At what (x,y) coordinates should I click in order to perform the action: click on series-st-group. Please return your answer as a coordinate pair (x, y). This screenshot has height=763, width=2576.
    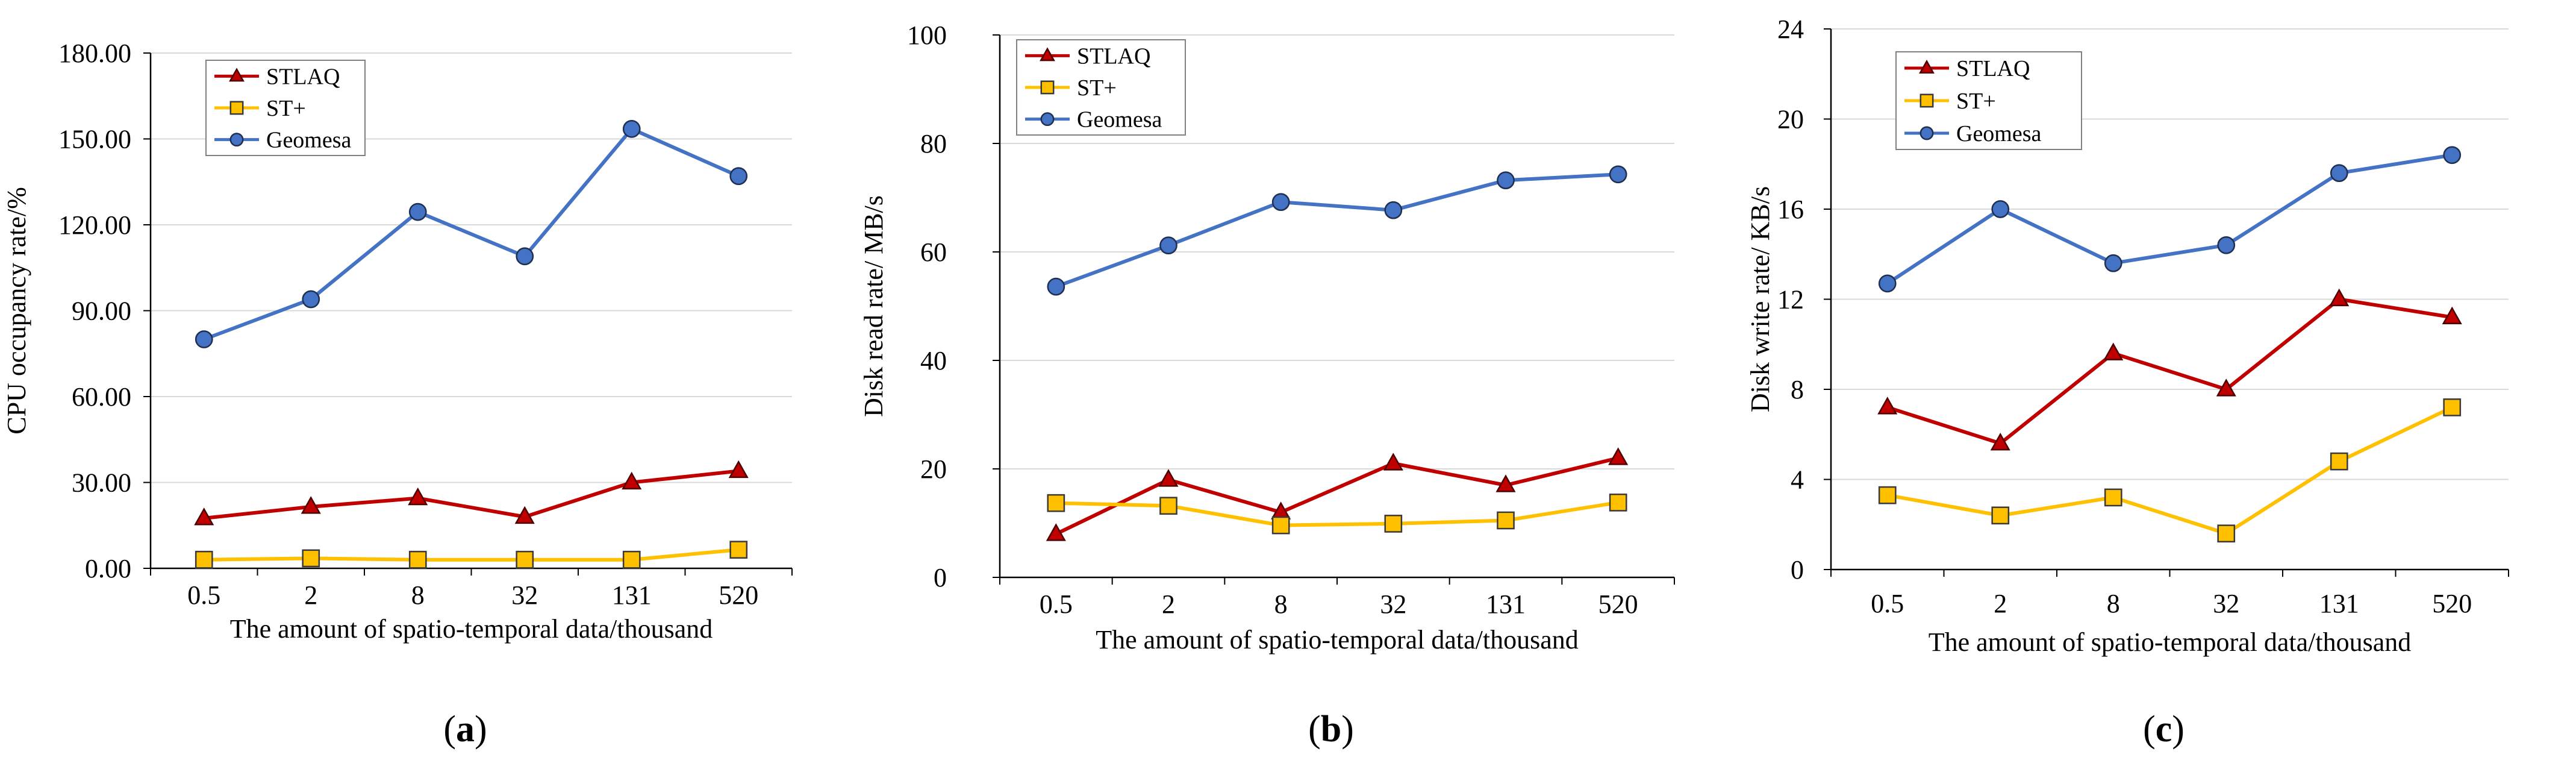
    Looking at the image, I should click on (1337, 514).